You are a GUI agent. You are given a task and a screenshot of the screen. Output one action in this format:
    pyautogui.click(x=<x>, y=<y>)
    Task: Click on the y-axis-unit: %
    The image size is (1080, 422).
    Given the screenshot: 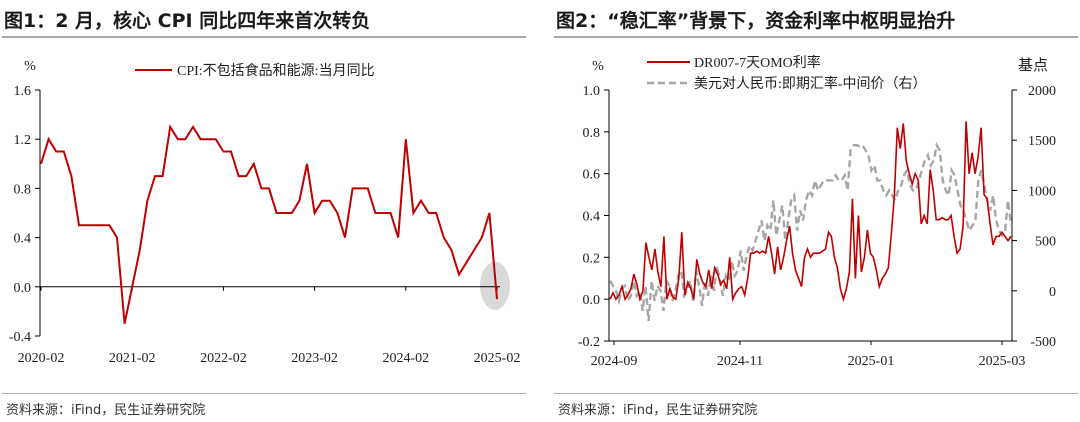 What is the action you would take?
    pyautogui.click(x=30, y=66)
    